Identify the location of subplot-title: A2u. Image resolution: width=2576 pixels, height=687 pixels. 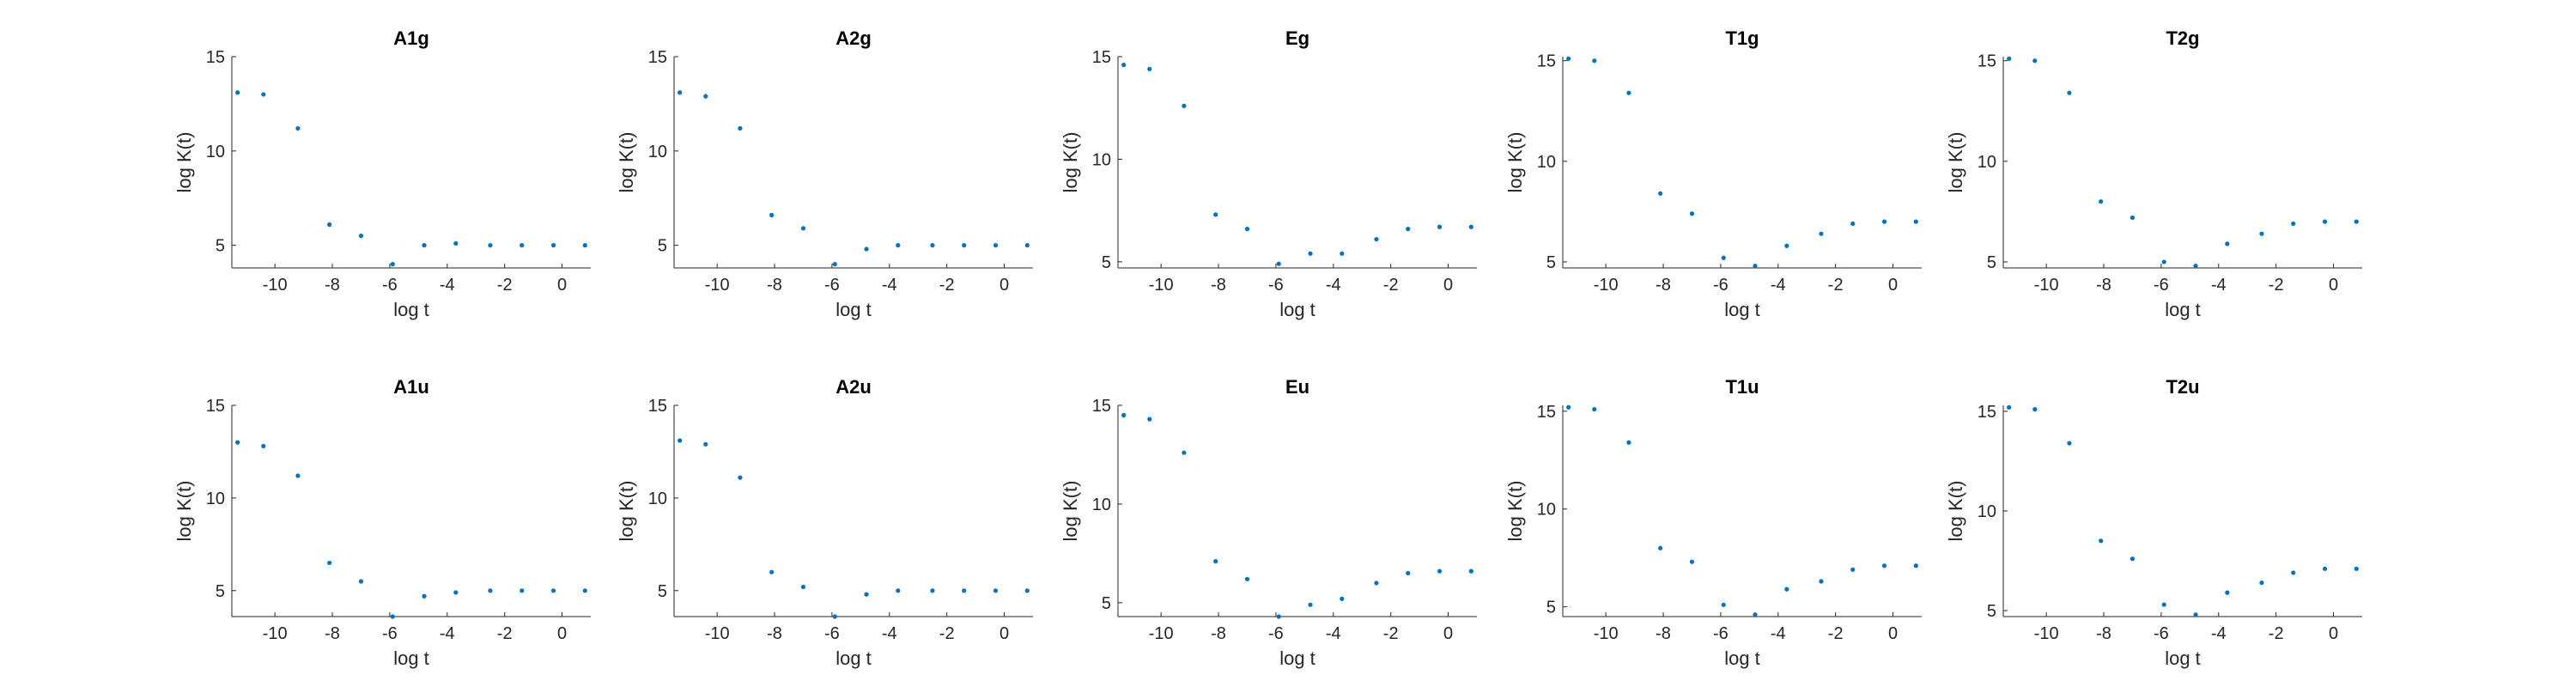
(854, 387).